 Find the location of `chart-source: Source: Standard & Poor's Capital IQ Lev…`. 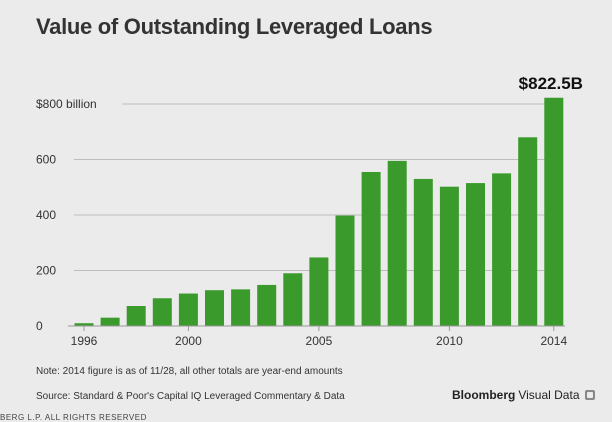

chart-source: Source: Standard & Poor's Capital IQ Lev… is located at coordinates (190, 396).